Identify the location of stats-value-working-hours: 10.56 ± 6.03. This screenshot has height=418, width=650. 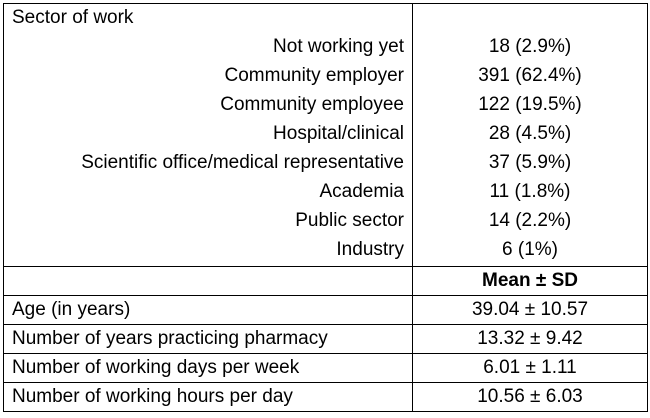
(530, 397).